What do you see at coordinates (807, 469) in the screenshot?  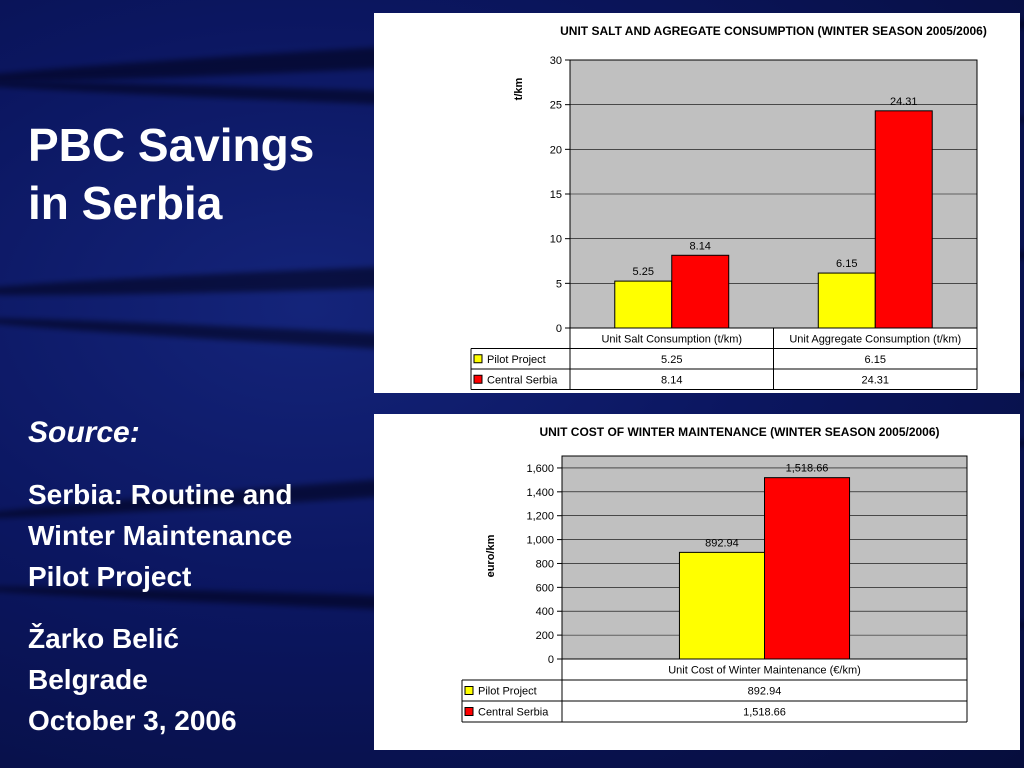 I see `data-label: 1,518.66` at bounding box center [807, 469].